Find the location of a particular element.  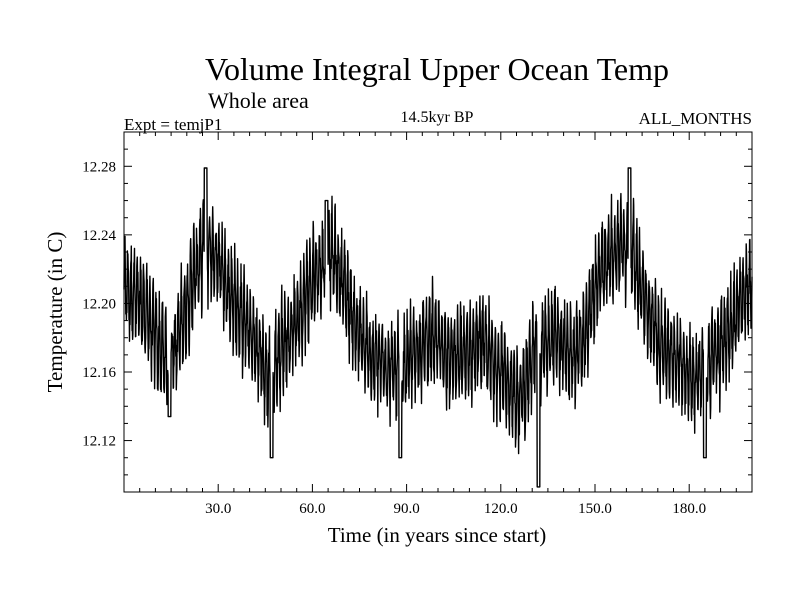

x-tick-label: 150.0 is located at coordinates (595, 509).